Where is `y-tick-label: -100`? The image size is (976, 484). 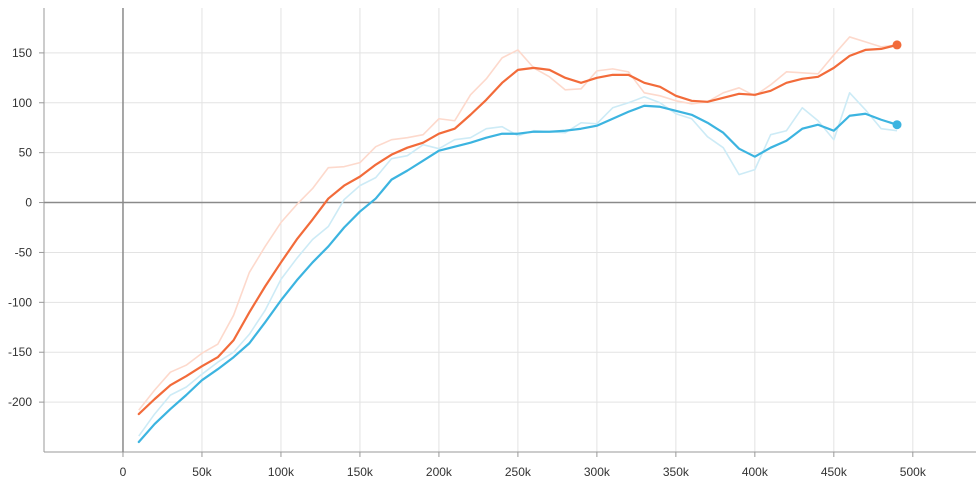
y-tick-label: -100 is located at coordinates (20, 302).